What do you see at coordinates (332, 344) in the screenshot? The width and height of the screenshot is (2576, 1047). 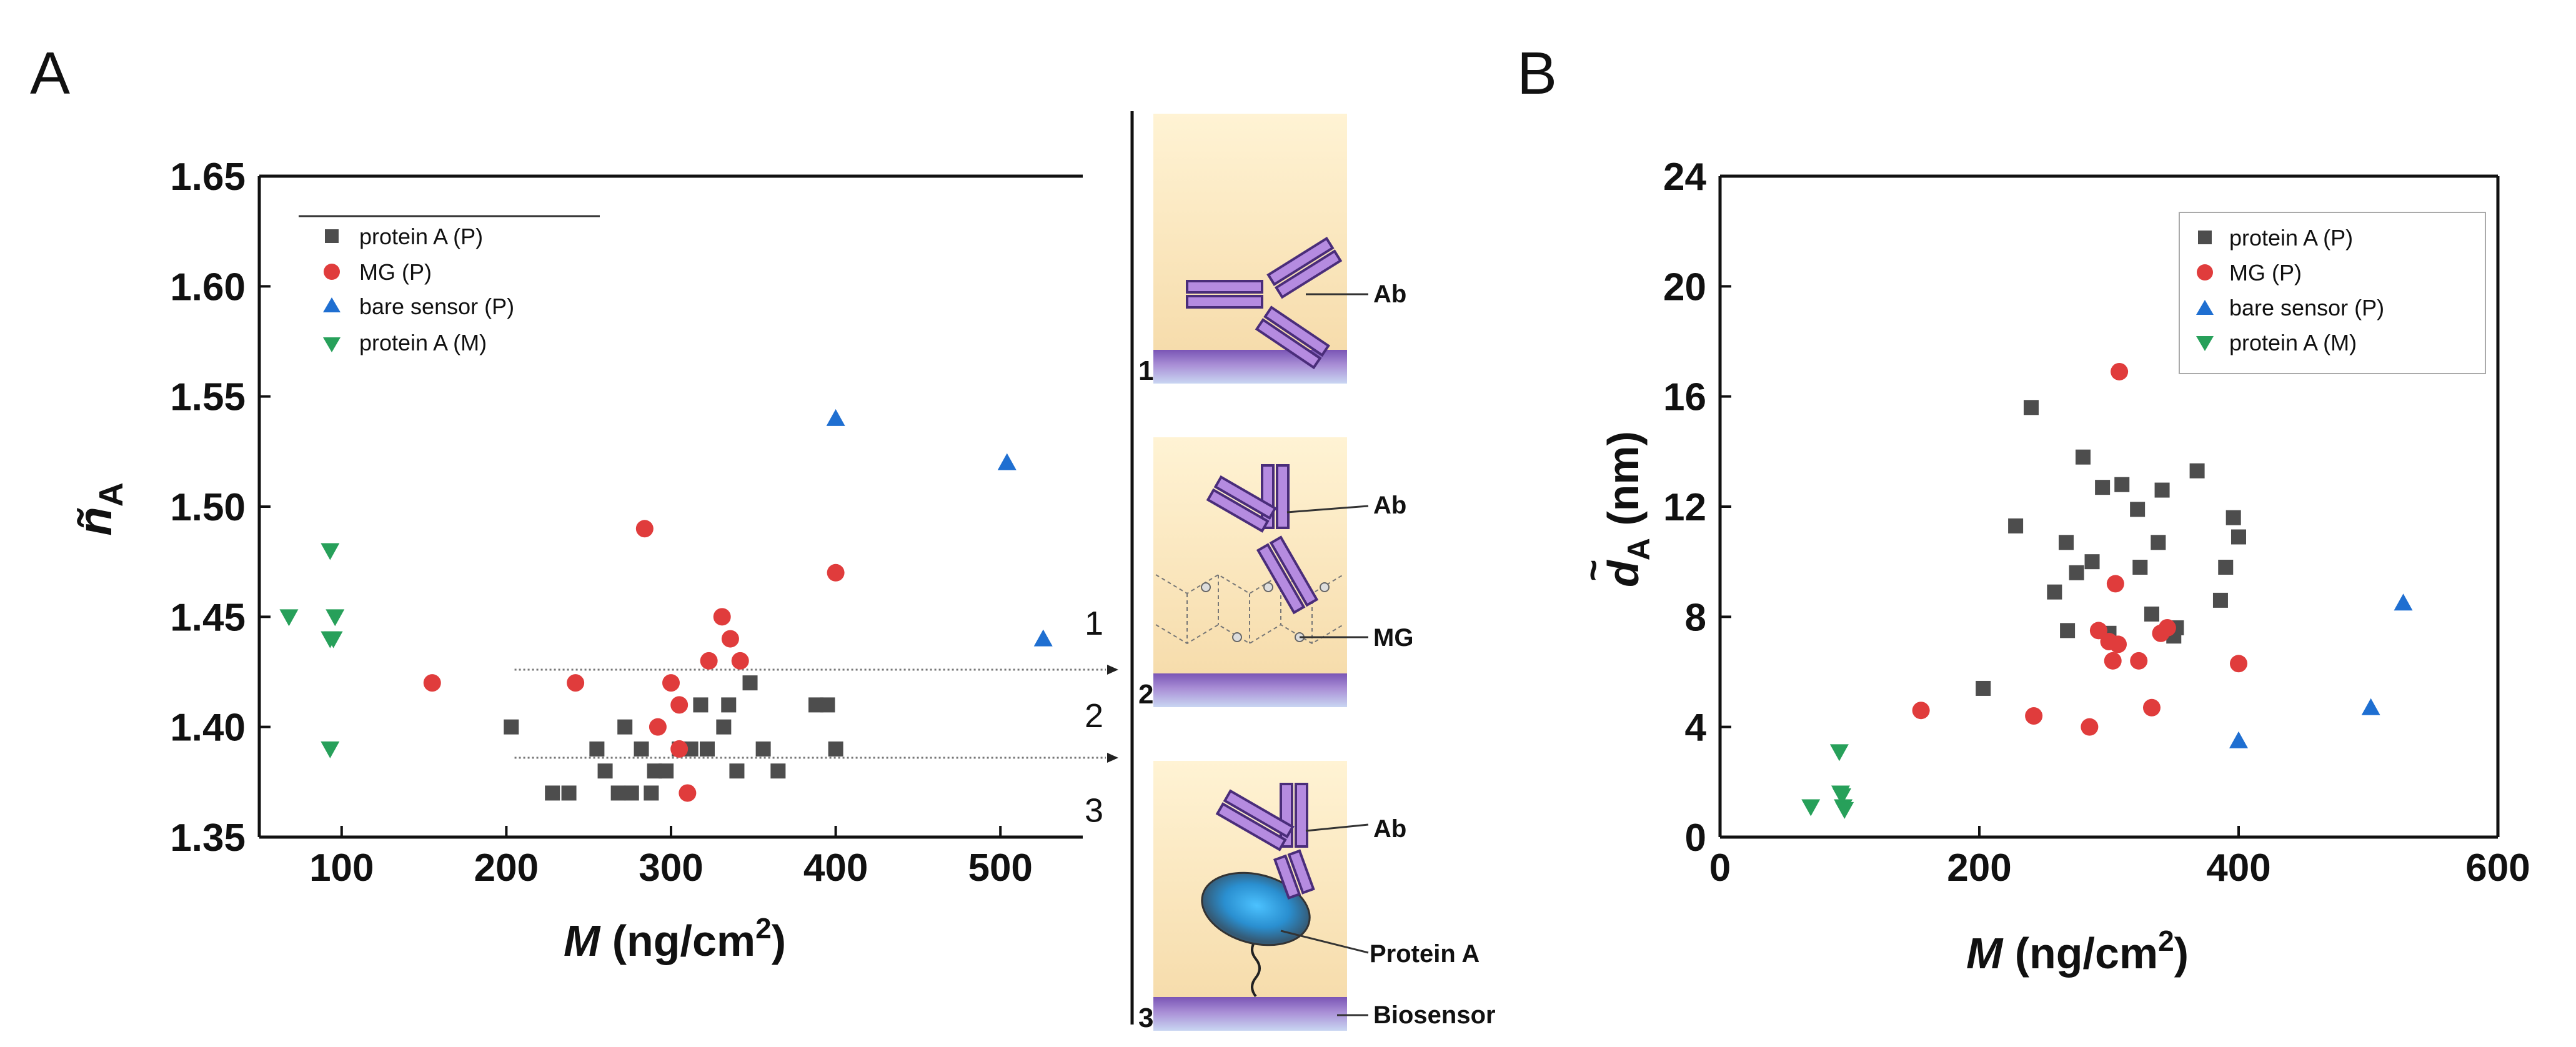 I see `legend-marker-protein-a-m` at bounding box center [332, 344].